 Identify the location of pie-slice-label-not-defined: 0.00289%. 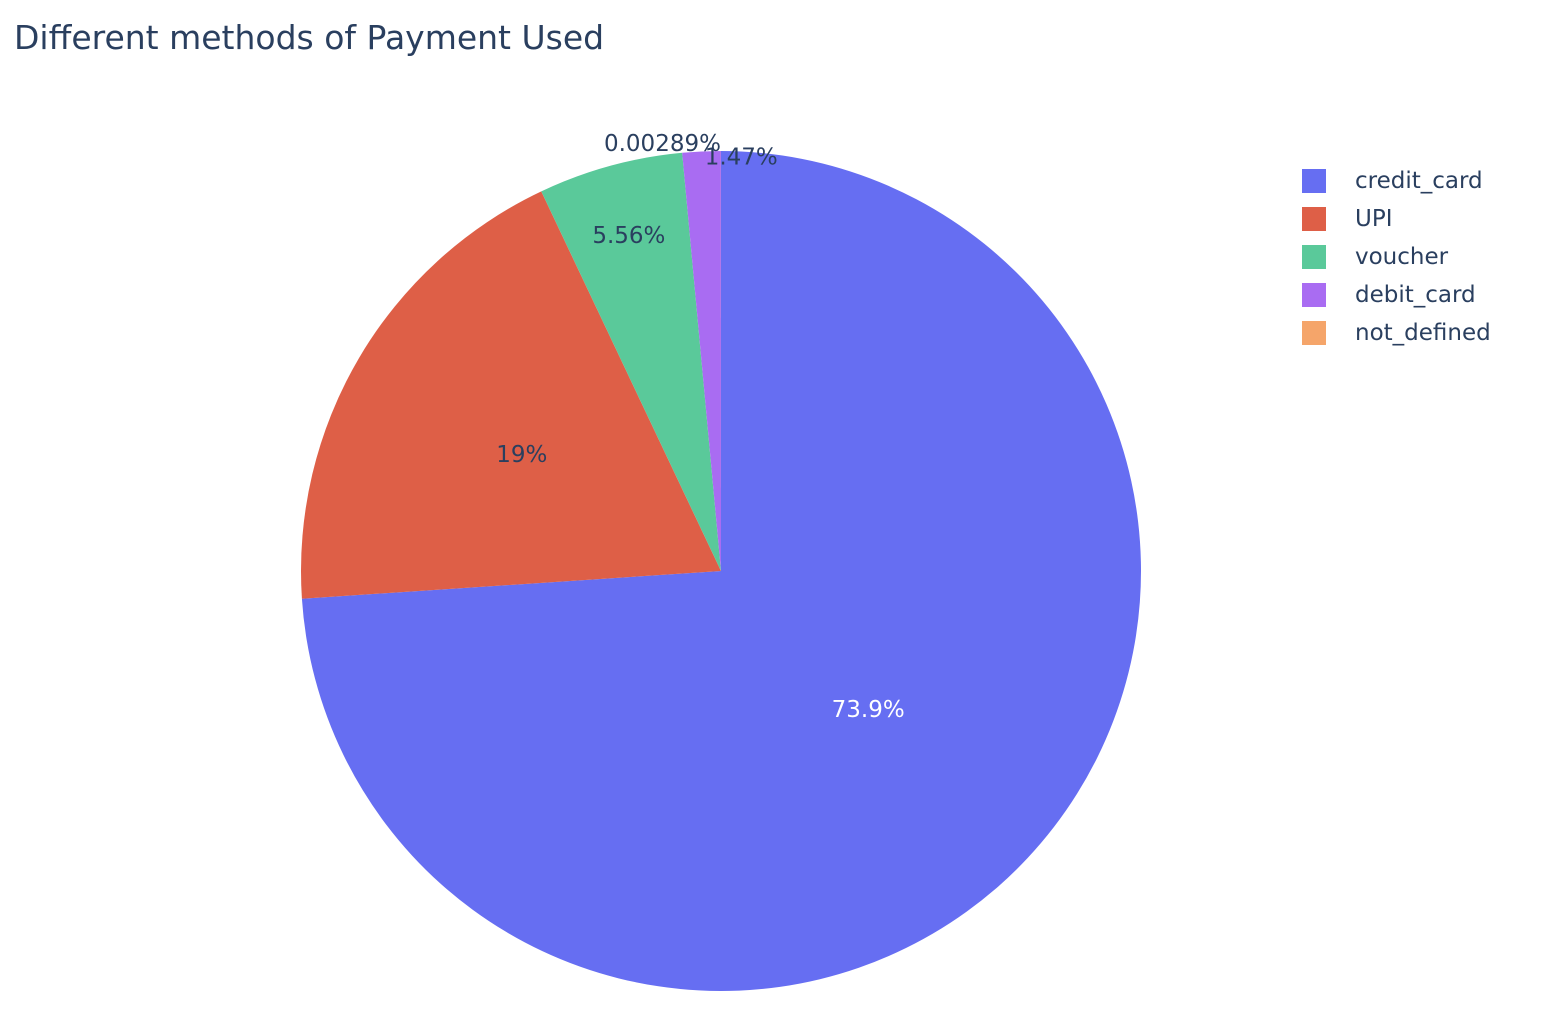
(662, 144).